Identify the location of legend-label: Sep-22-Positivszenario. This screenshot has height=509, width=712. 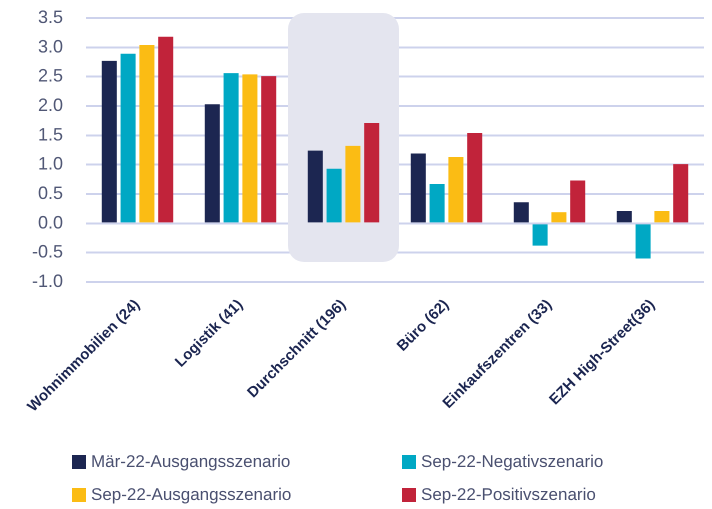
(508, 495).